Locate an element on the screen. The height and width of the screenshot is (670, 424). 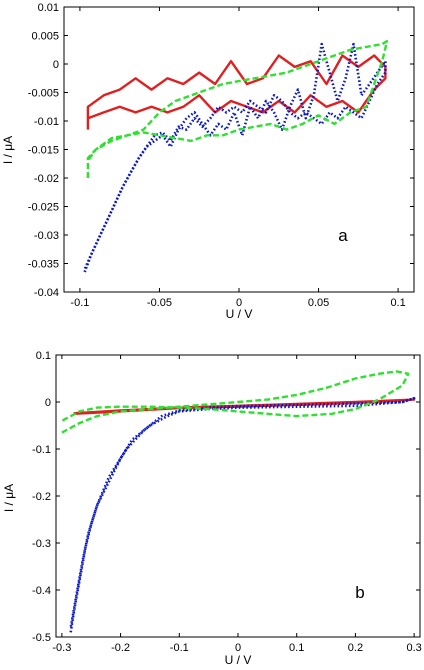
y-tick-label: -0.1 is located at coordinates (41, 450).